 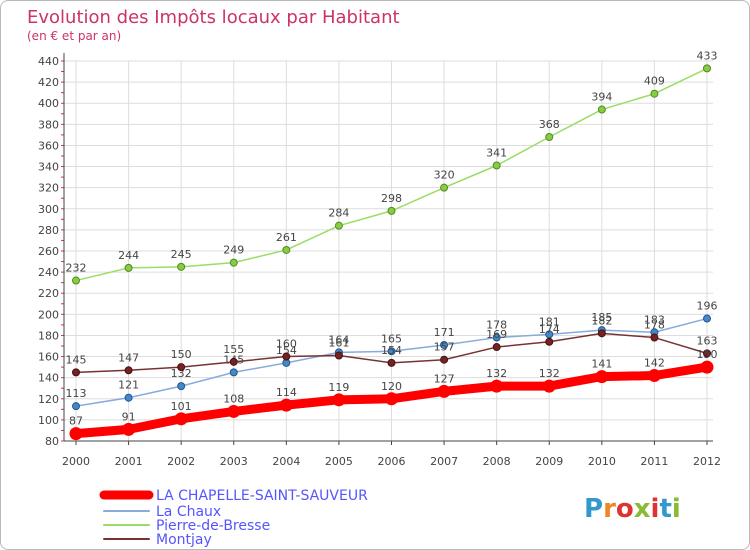 I want to click on data-label: 394, so click(x=601, y=97).